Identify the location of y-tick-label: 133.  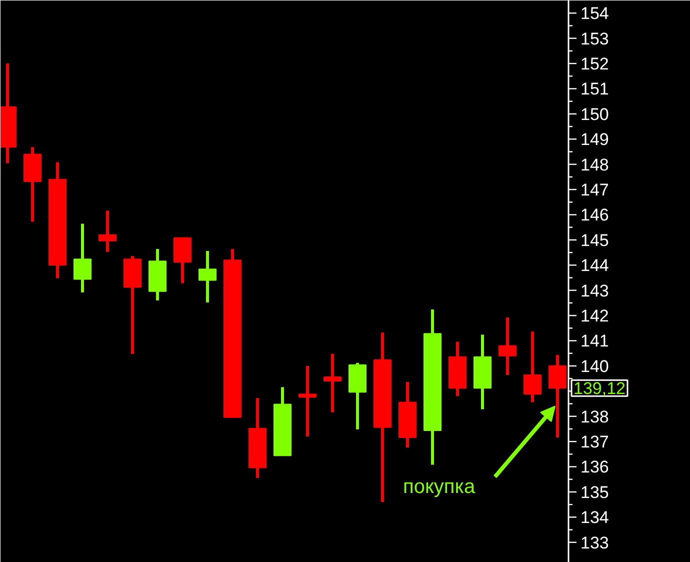
(594, 542).